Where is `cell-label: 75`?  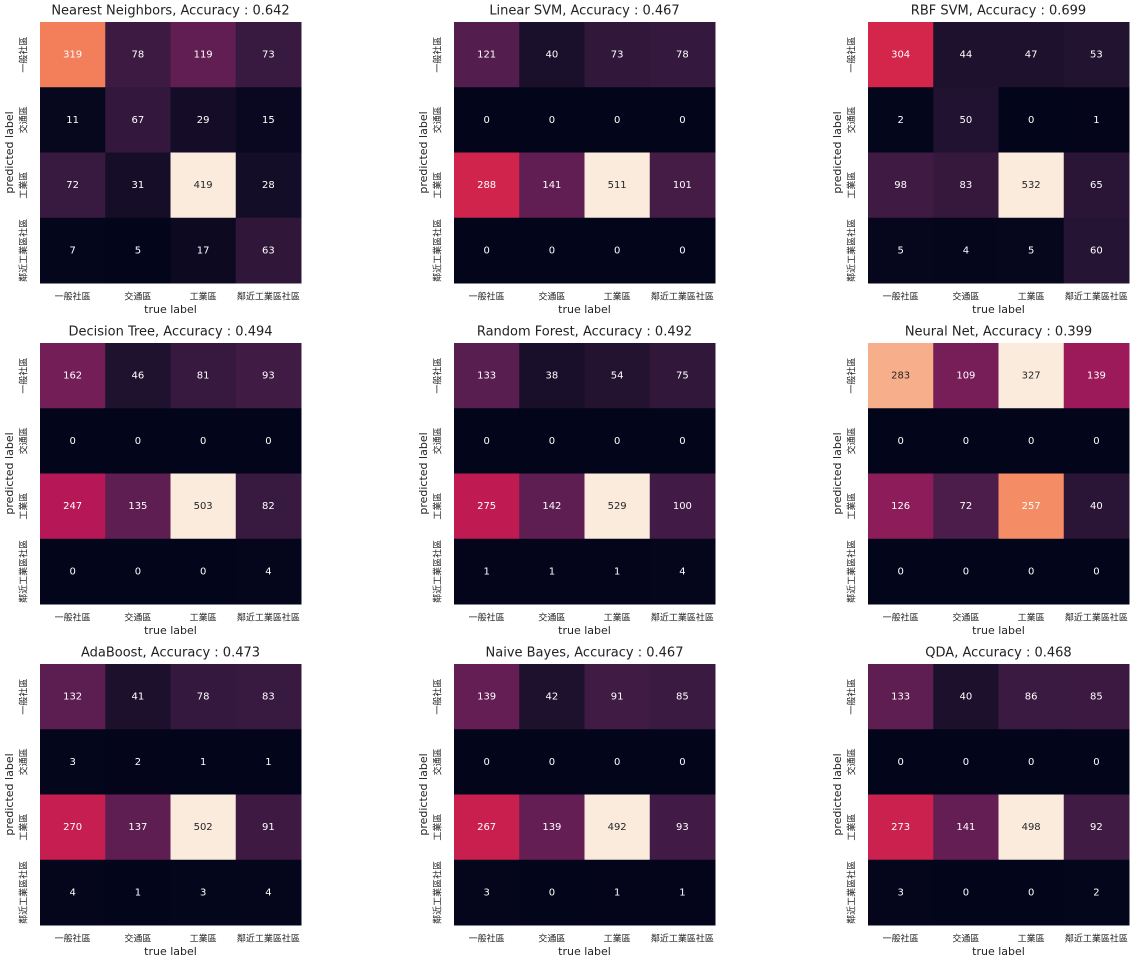
cell-label: 75 is located at coordinates (682, 376).